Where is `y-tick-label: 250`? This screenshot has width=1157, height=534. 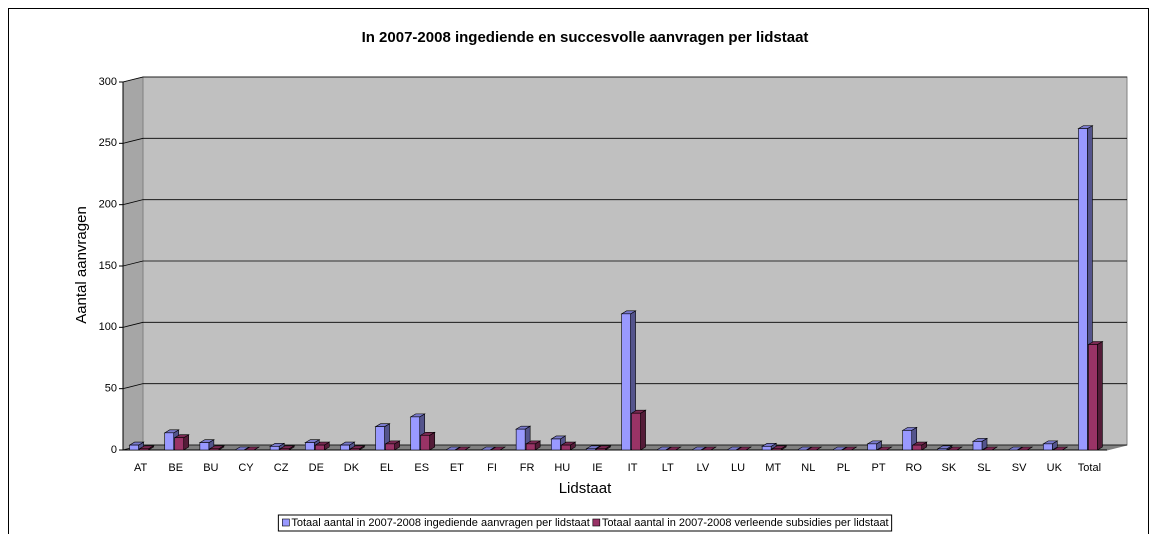
y-tick-label: 250 is located at coordinates (108, 143).